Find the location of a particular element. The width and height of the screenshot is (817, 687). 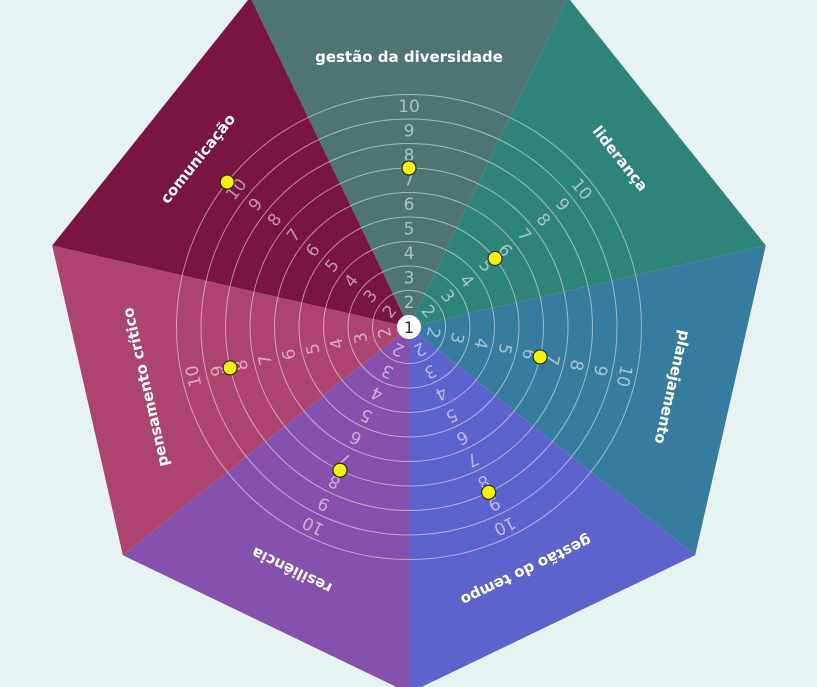

center-disc is located at coordinates (409, 327).